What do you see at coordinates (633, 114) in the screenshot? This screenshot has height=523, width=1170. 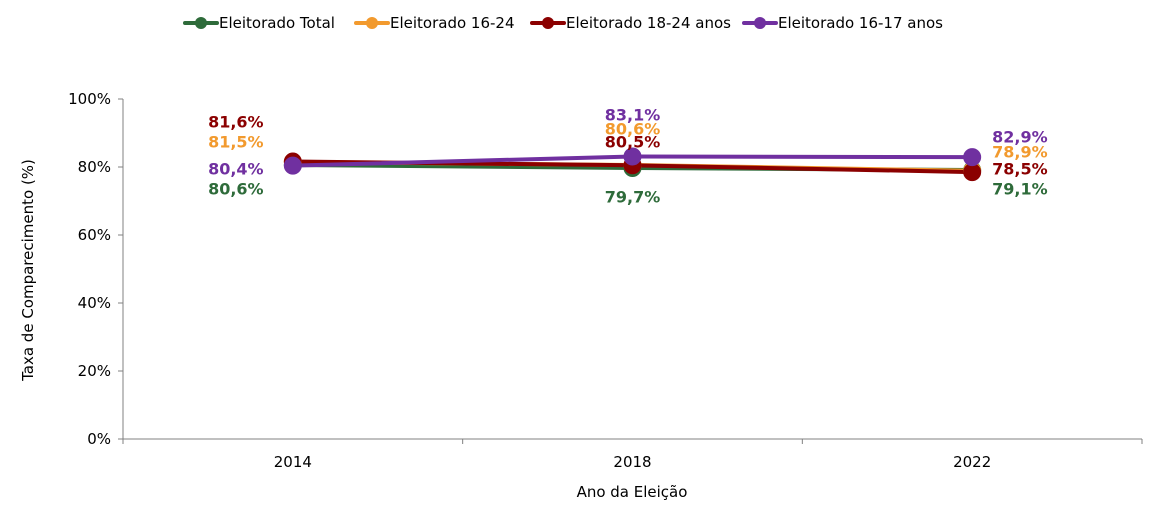 I see `data-label: 83,1%` at bounding box center [633, 114].